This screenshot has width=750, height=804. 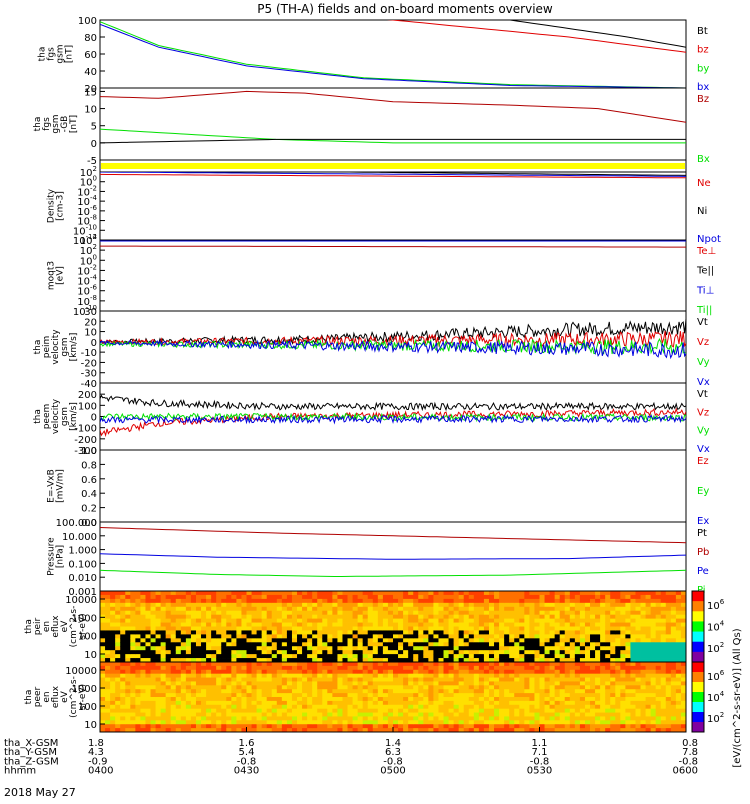 I want to click on legend-label: Vt, so click(x=702, y=394).